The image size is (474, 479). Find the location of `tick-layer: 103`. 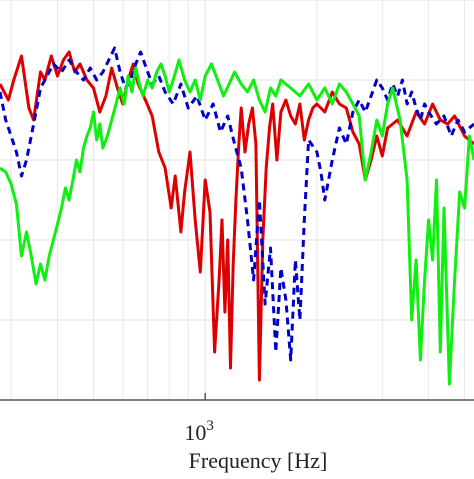

tick-layer: 103 is located at coordinates (199, 419).